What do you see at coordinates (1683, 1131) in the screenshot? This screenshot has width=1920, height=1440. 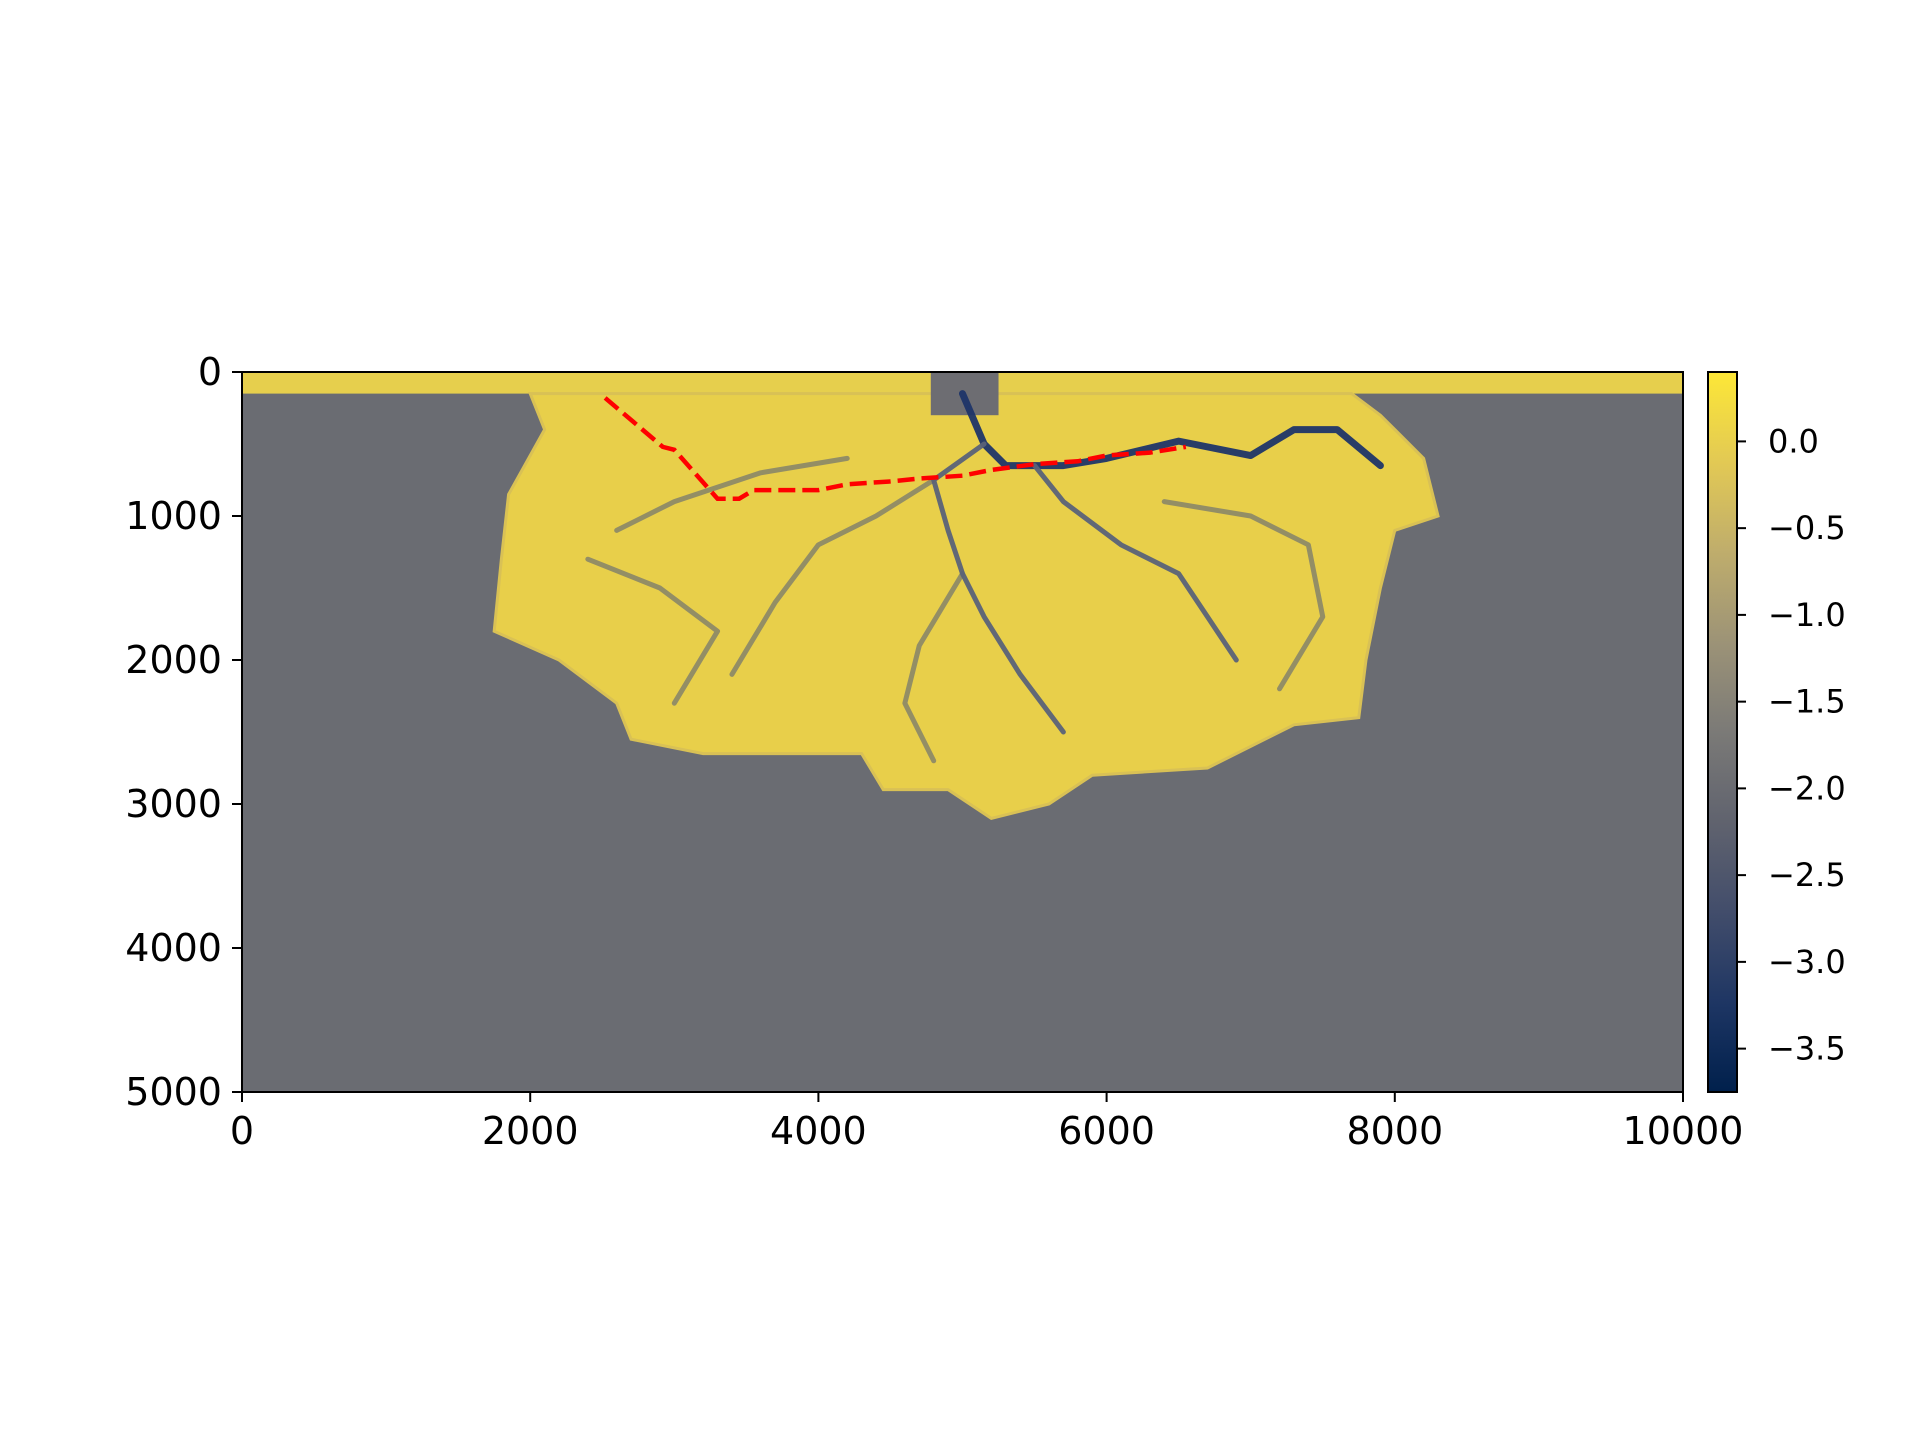 I see `x-tick-label: 10000` at bounding box center [1683, 1131].